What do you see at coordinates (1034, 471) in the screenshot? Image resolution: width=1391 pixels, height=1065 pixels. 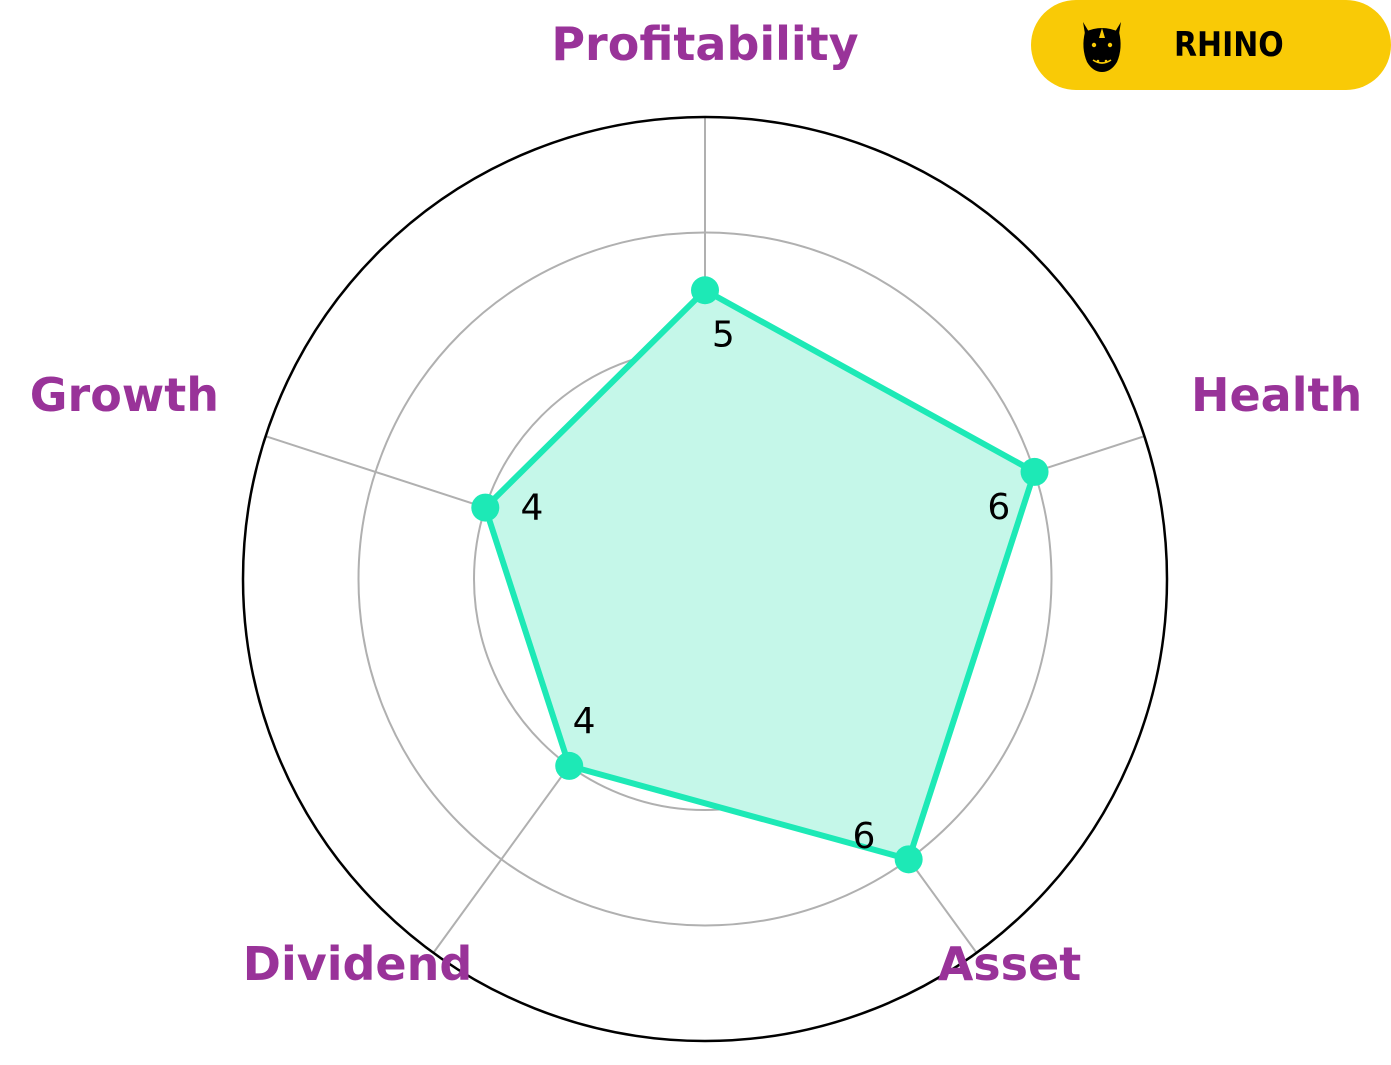 I see `data-point-health` at bounding box center [1034, 471].